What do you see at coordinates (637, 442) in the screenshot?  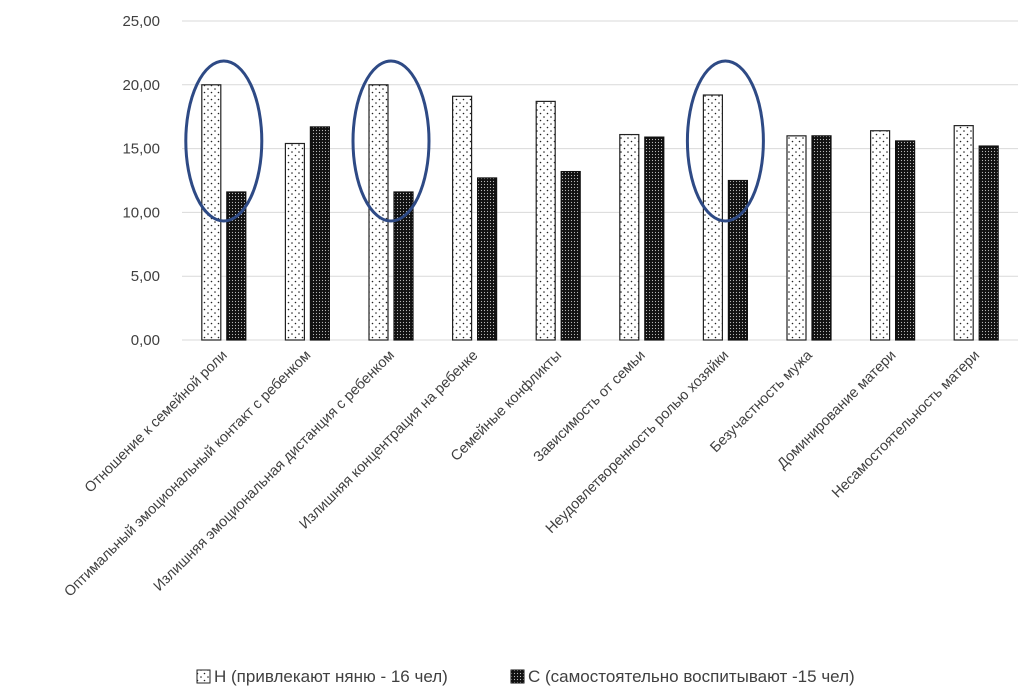 I see `x-category-label: Неудовлетворенность ролью хозяйки` at bounding box center [637, 442].